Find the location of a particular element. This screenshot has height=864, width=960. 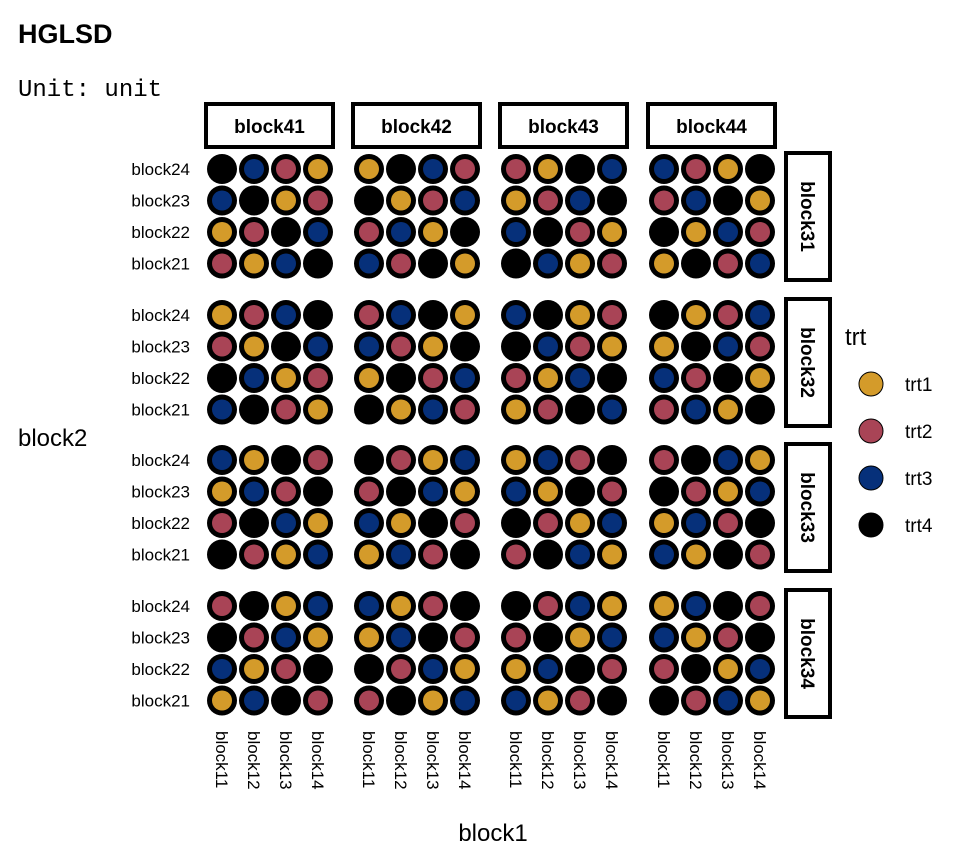

x-tick-label: block13 is located at coordinates (432, 760).